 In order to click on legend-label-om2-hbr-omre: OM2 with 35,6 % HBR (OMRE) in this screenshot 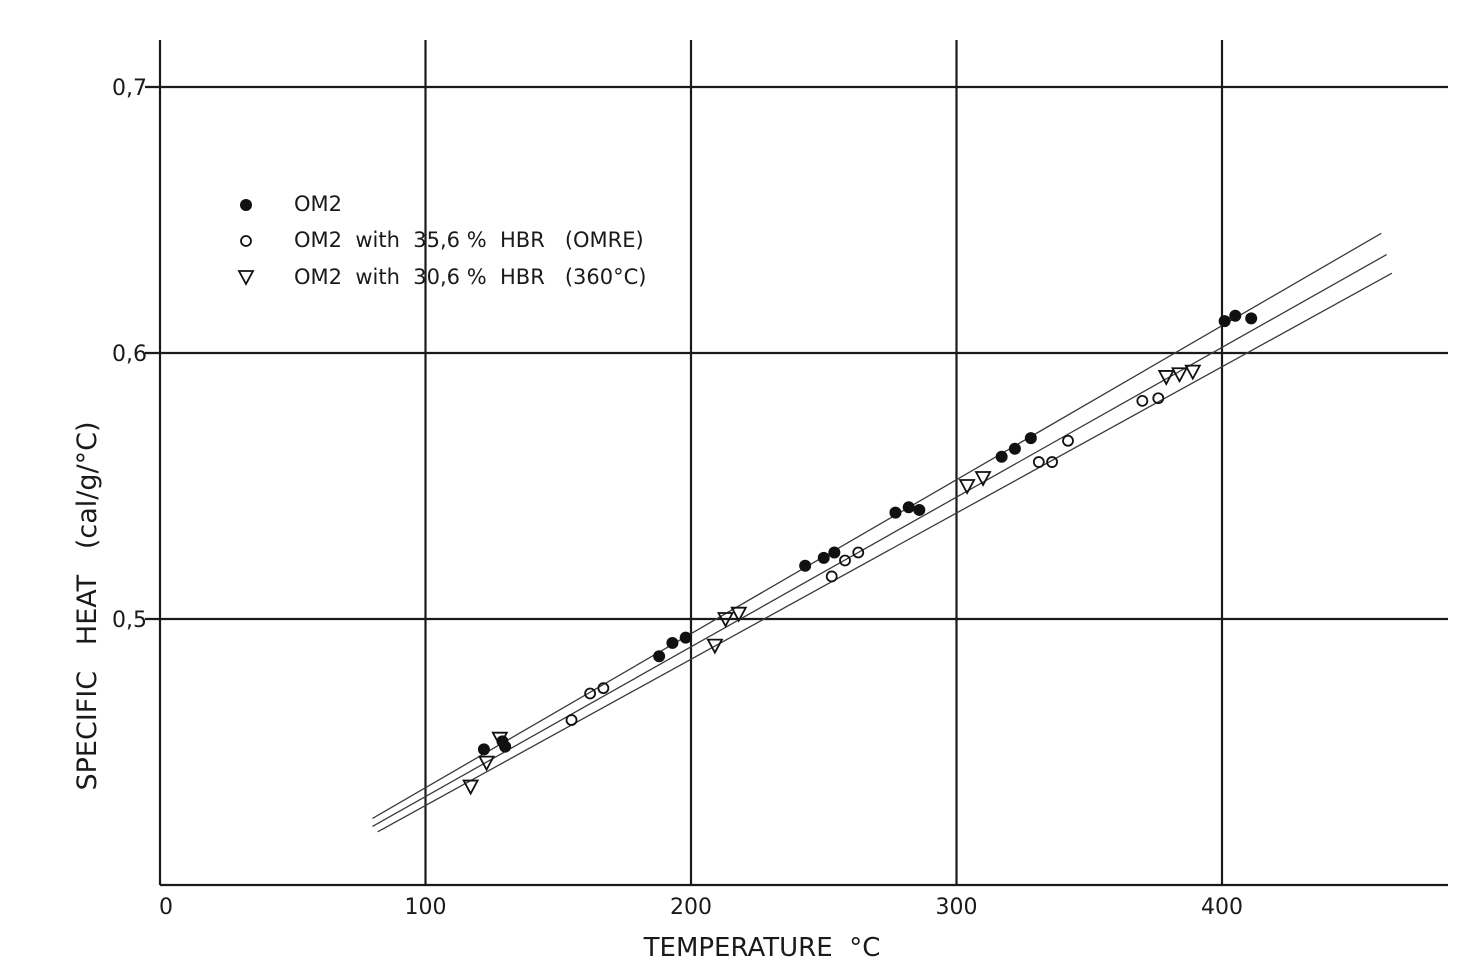, I will do `click(469, 240)`.